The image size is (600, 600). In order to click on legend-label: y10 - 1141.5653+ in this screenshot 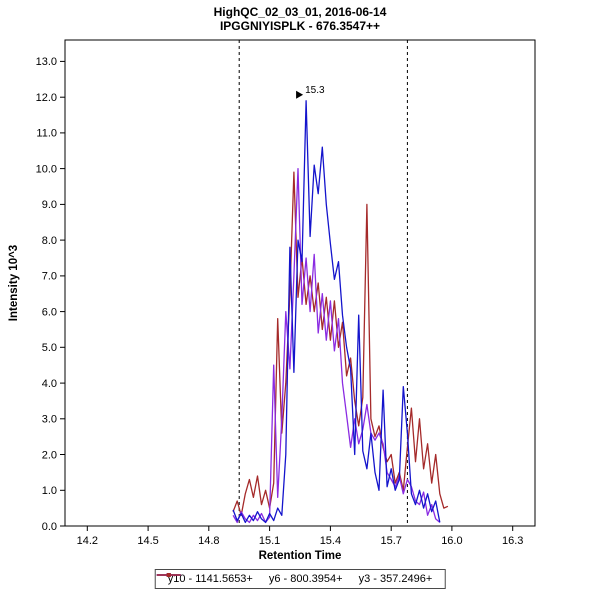, I will do `click(210, 579)`.